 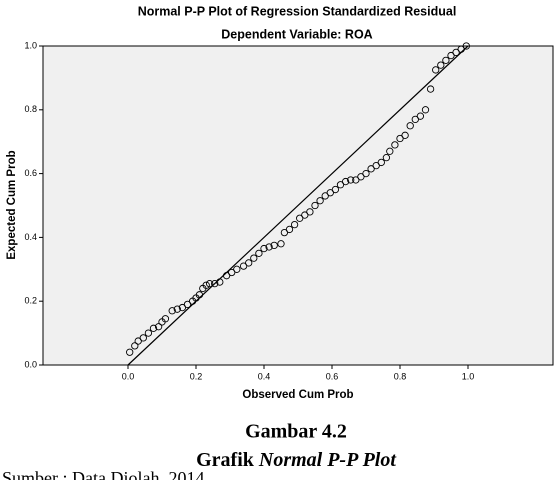 What do you see at coordinates (227, 460) in the screenshot?
I see `figure-title-prefix: Grafik` at bounding box center [227, 460].